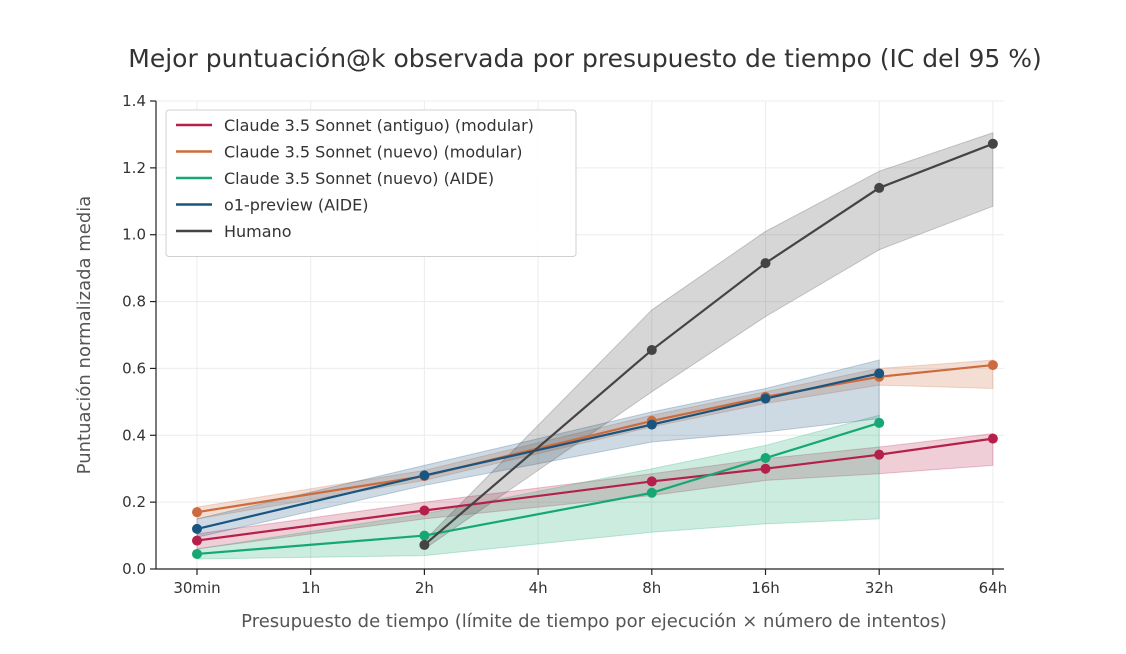 This screenshot has width=1126, height=654. I want to click on y-axis-ticks: 0.0 0.2 0.4 0.6 0.8 1.0 1.2 1.4, so click(139, 335).